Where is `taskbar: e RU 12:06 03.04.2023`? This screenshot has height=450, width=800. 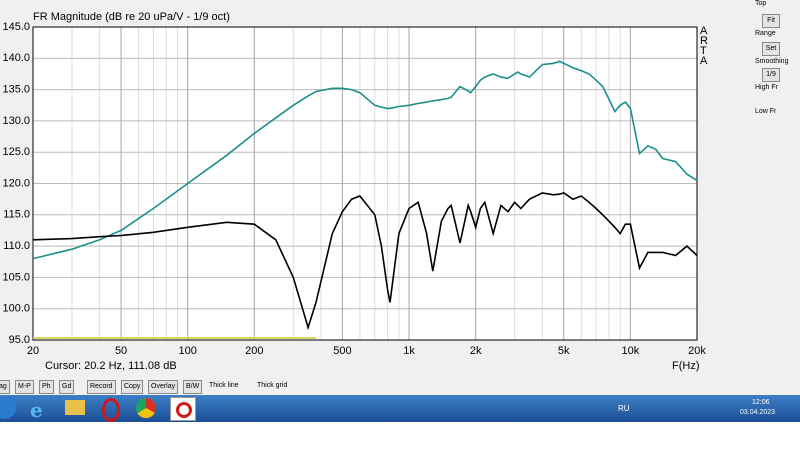 taskbar: e RU 12:06 03.04.2023 is located at coordinates (400, 408).